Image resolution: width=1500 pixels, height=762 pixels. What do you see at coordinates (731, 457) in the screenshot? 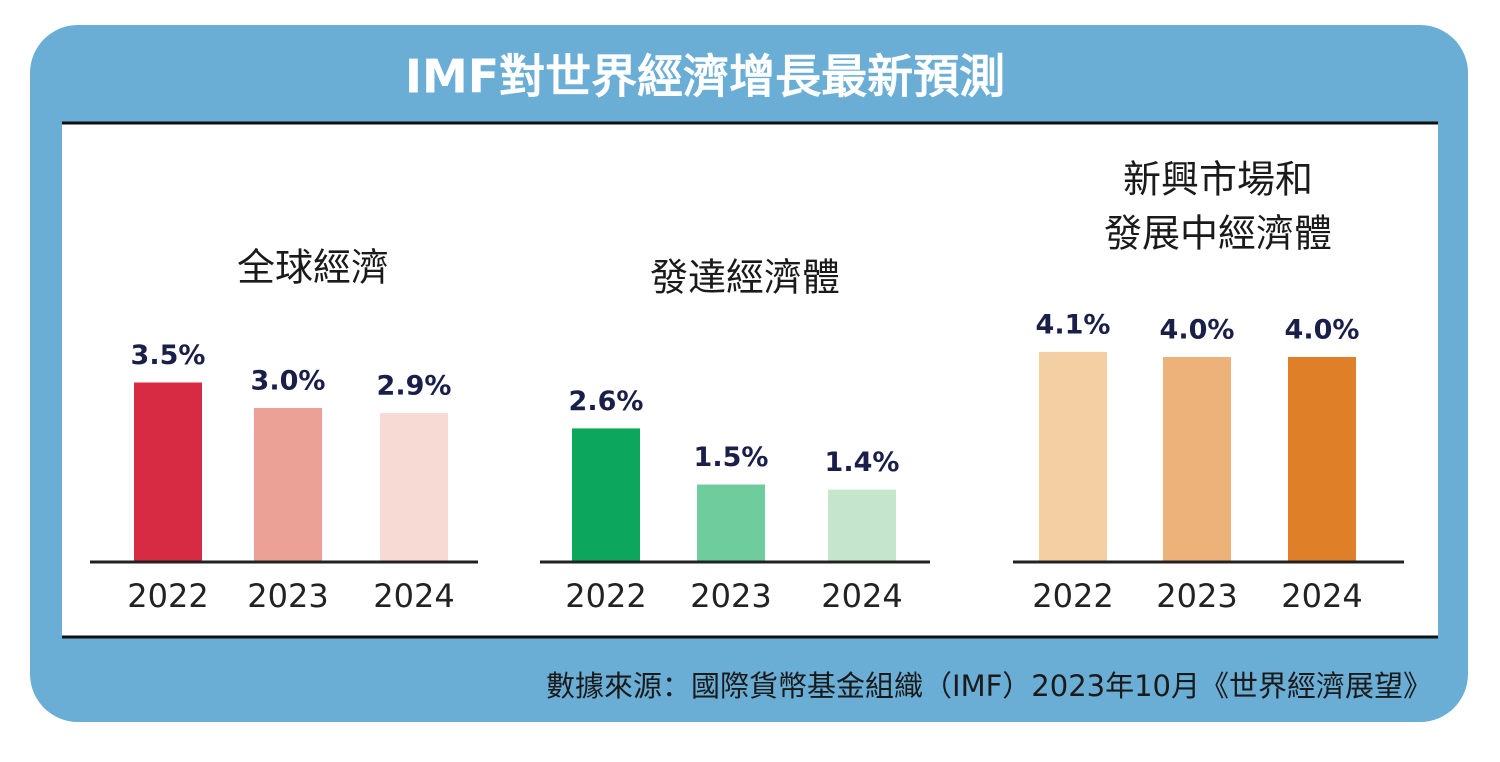
I see `value-label: 1.5%` at bounding box center [731, 457].